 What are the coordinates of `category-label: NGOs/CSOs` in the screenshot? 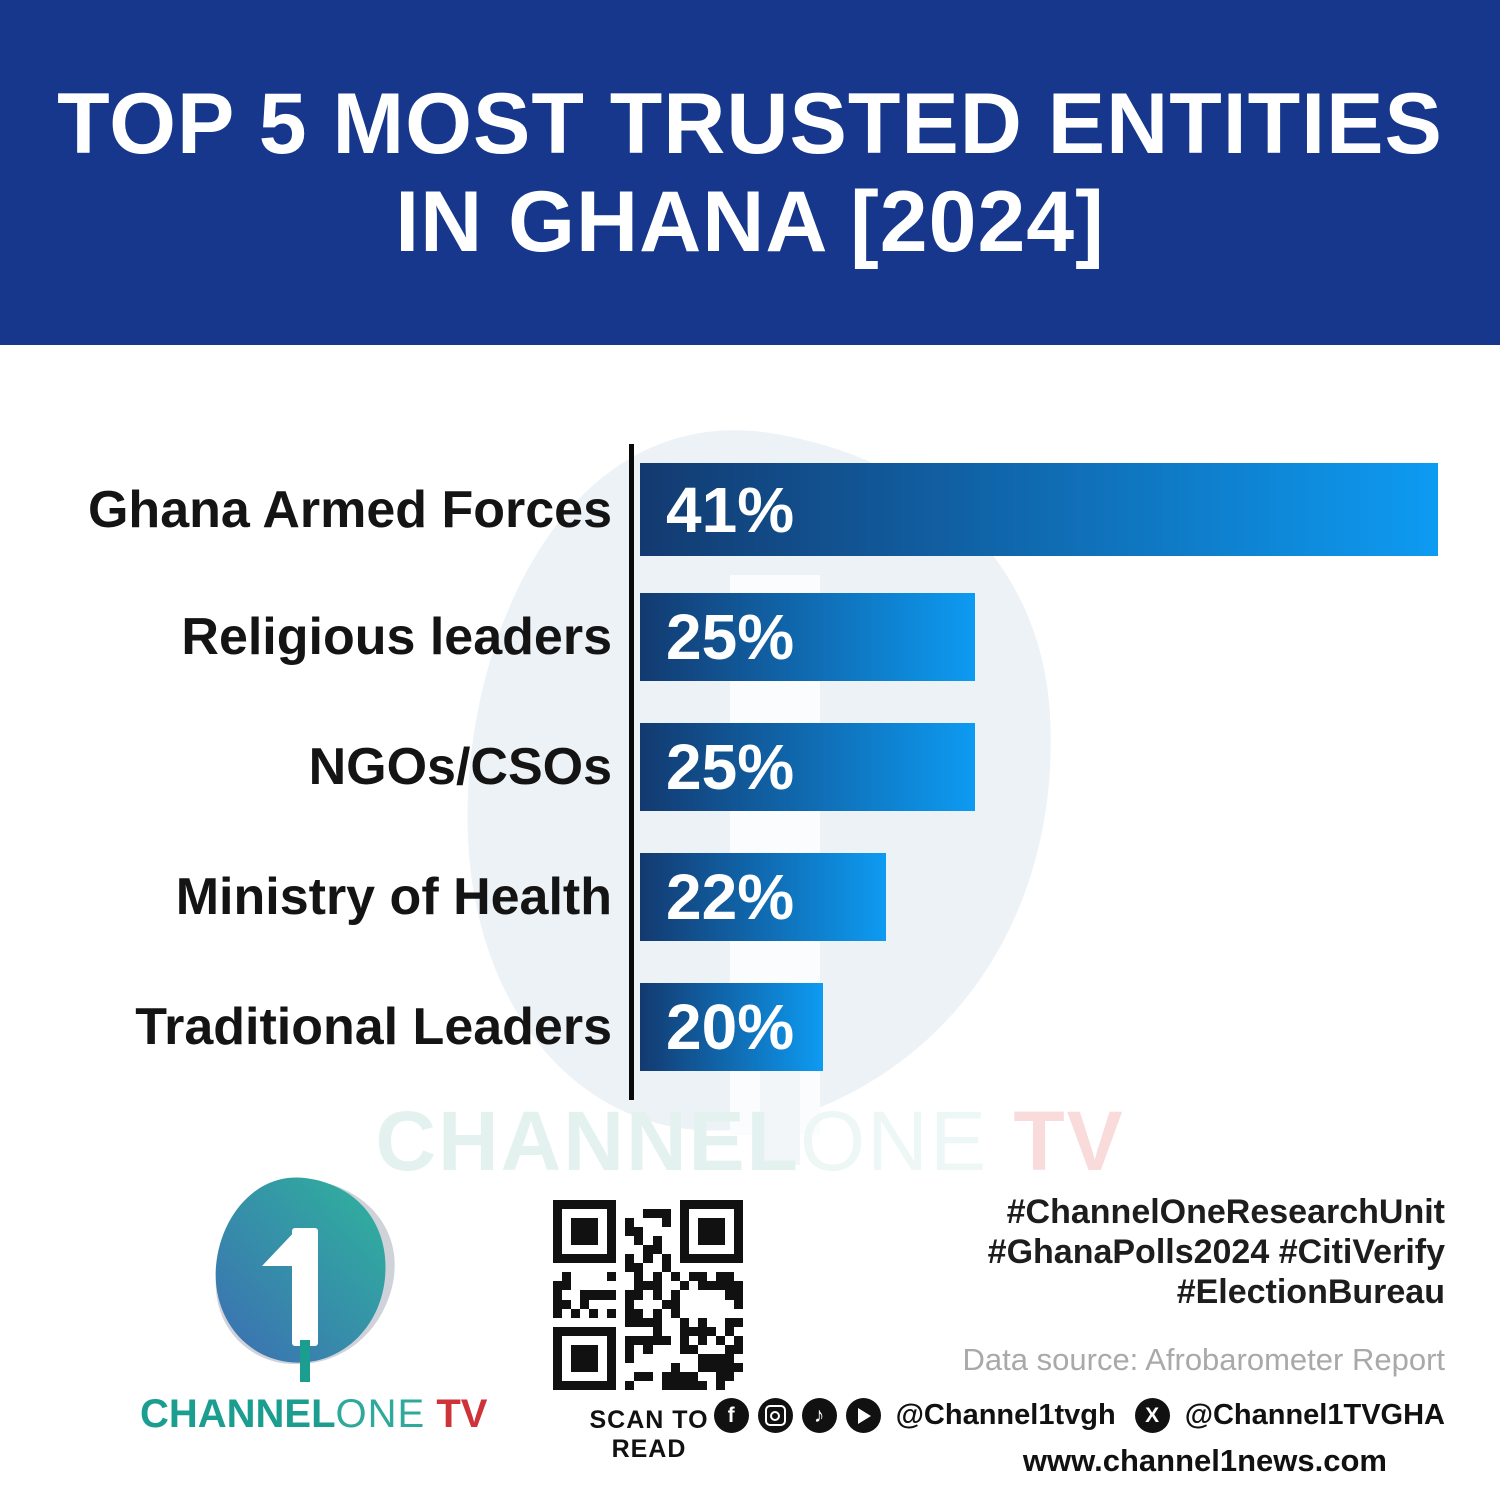 It's located at (460, 767).